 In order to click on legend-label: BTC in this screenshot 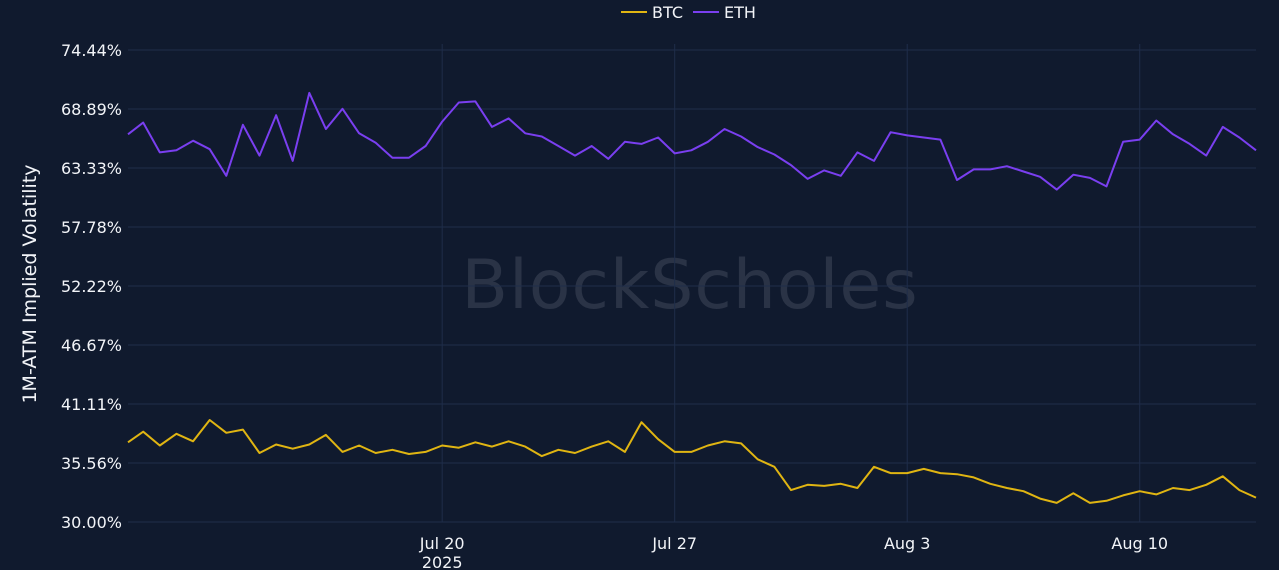, I will do `click(667, 12)`.